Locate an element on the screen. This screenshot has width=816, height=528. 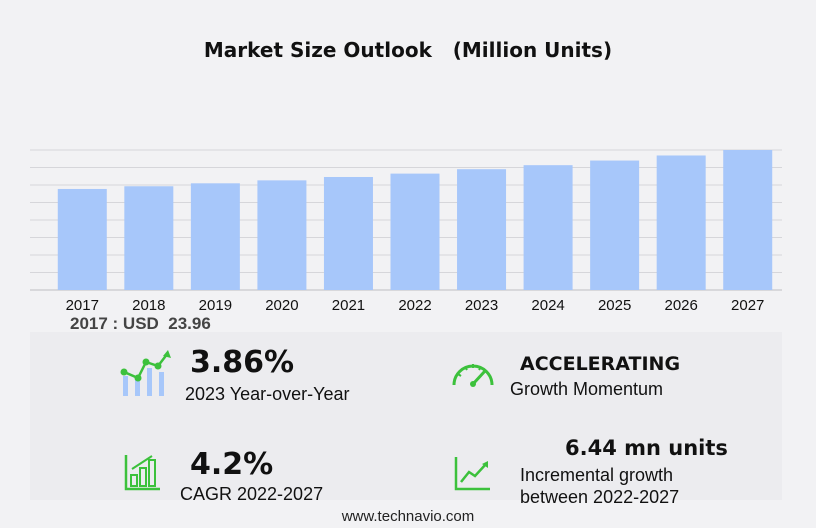
x-tick-label: 2019 is located at coordinates (215, 305).